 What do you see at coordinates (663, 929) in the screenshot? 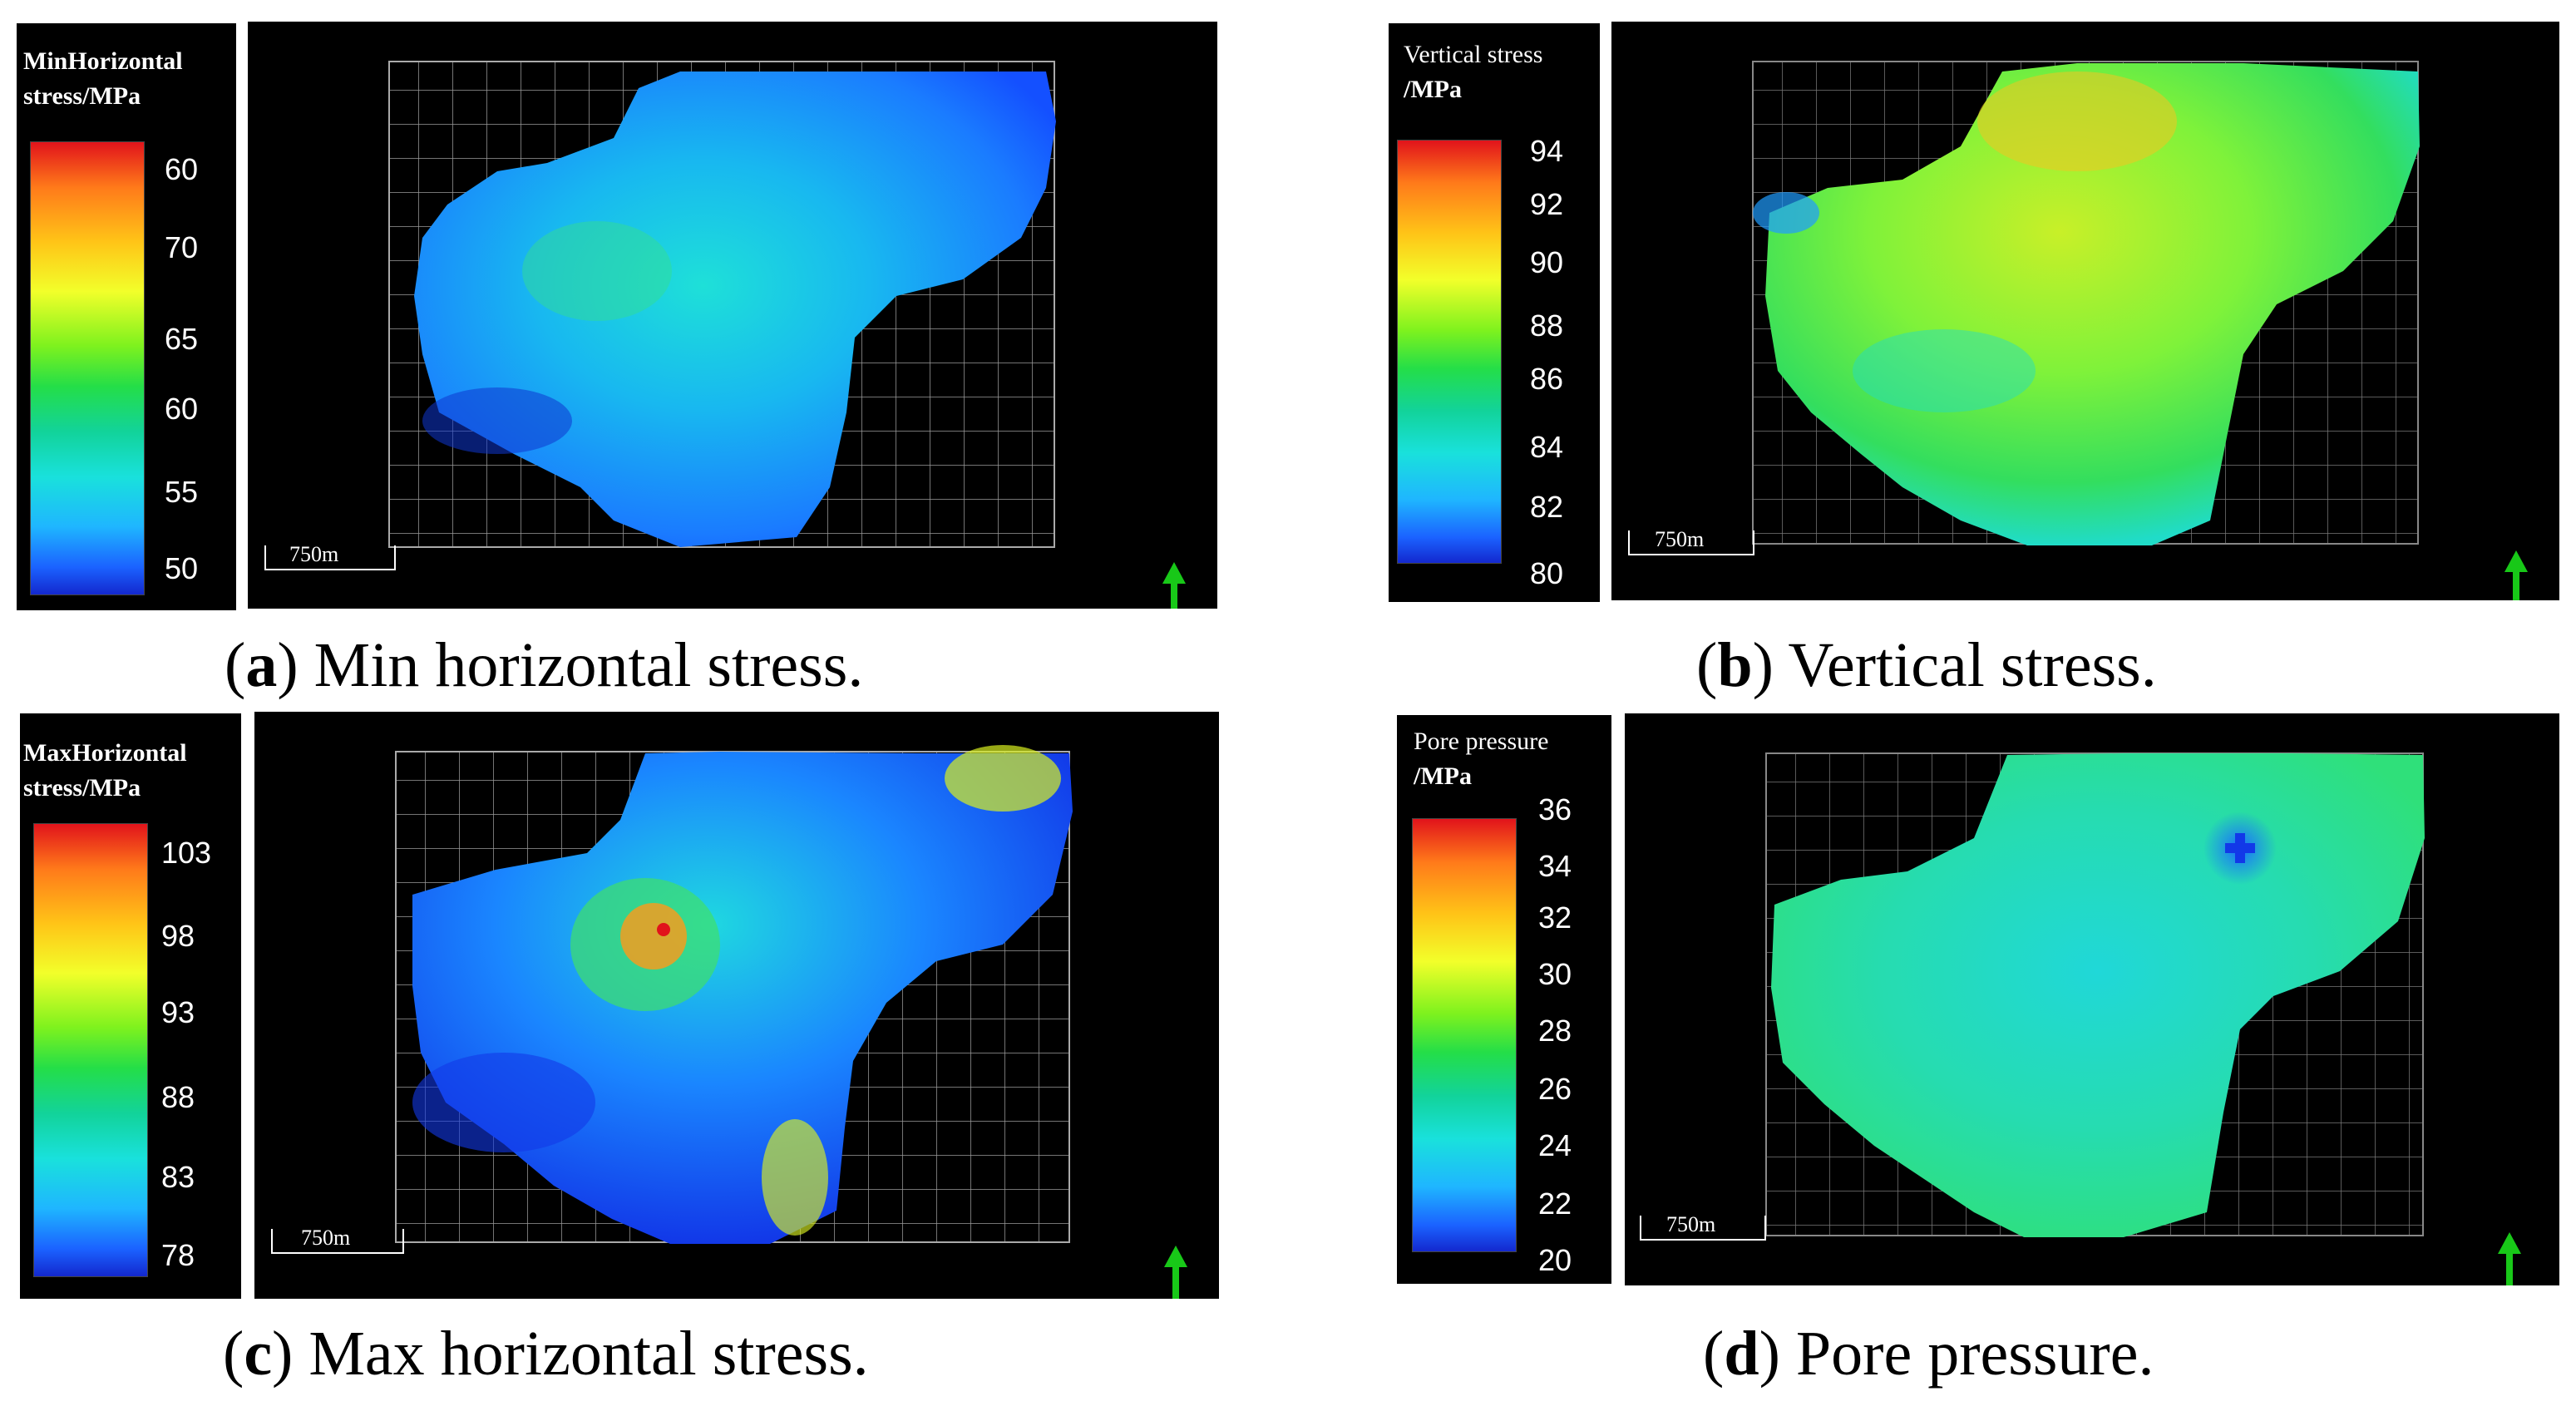
I see `peak-point` at bounding box center [663, 929].